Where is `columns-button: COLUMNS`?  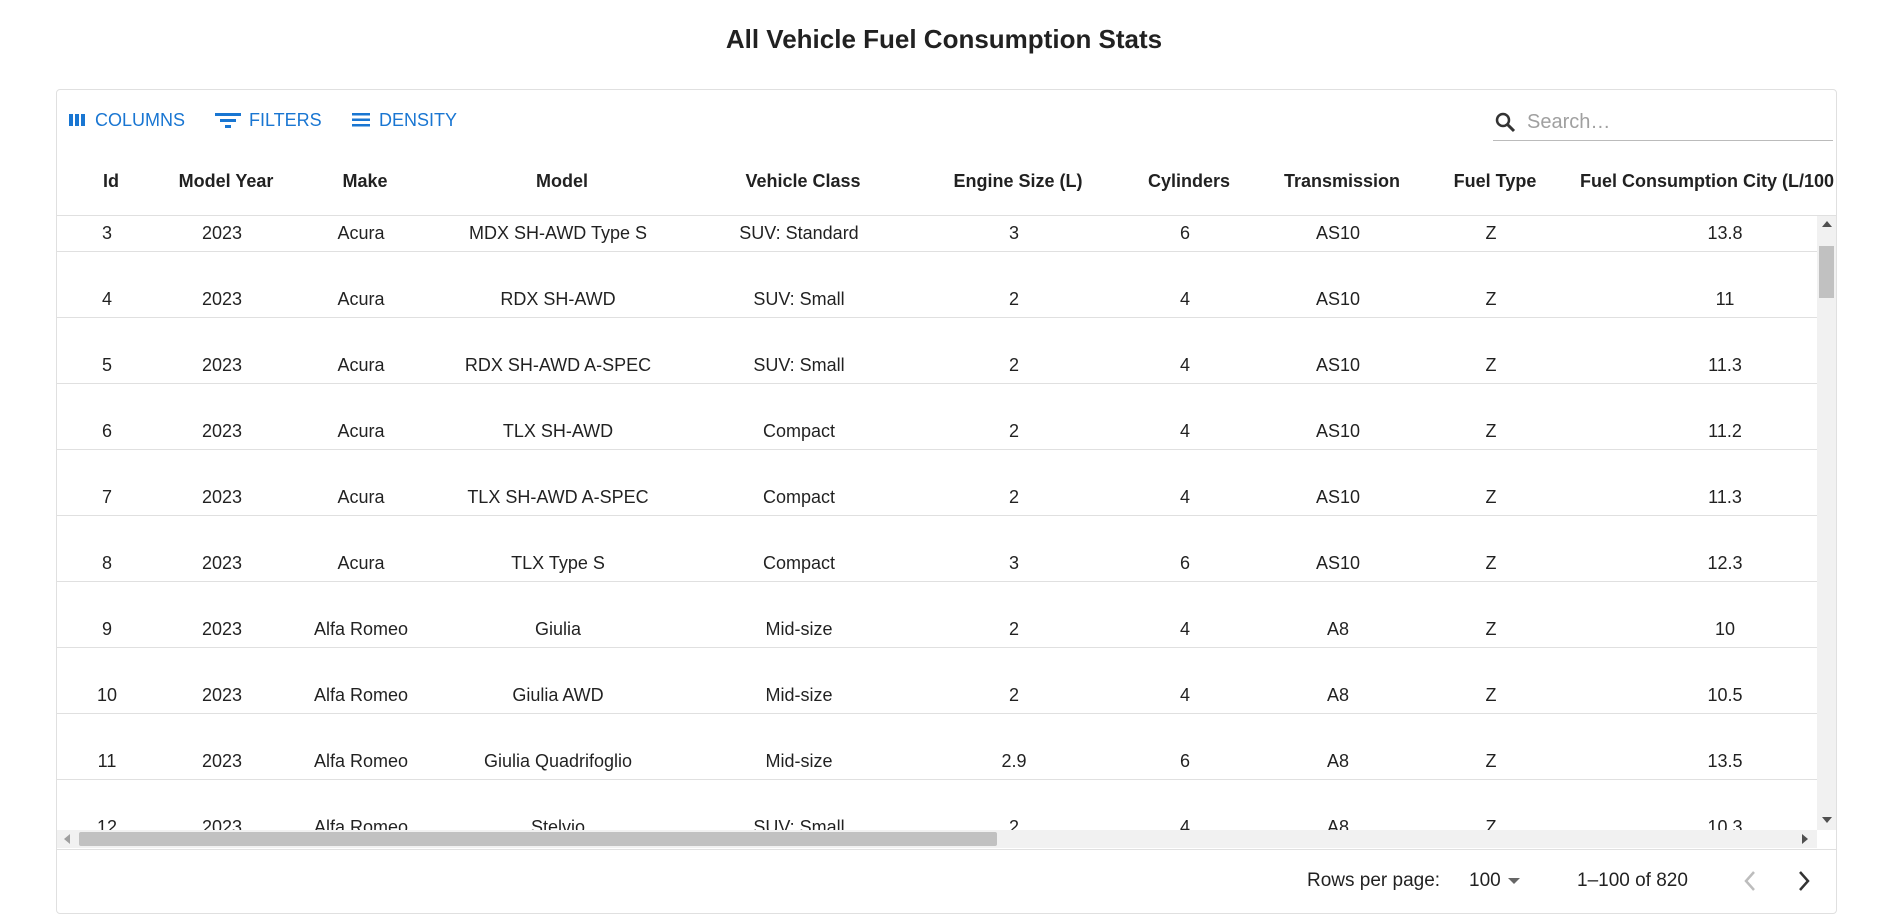 columns-button: COLUMNS is located at coordinates (126, 120).